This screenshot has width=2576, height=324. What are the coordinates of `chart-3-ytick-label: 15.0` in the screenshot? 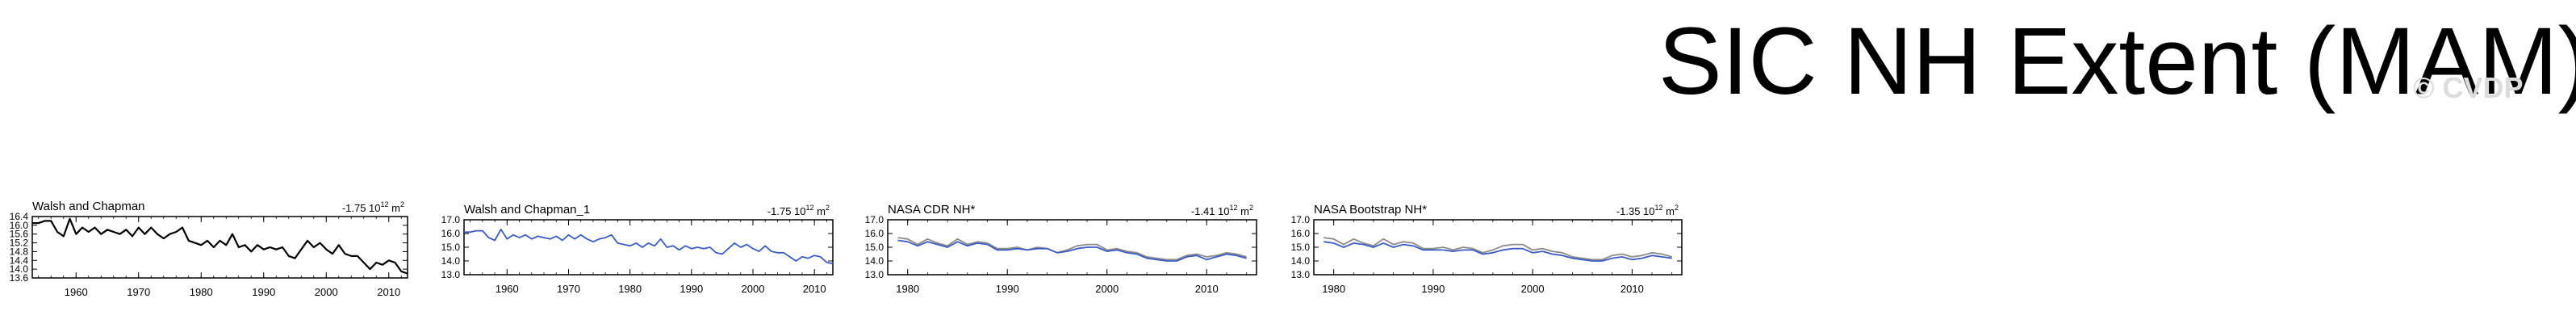 It's located at (874, 247).